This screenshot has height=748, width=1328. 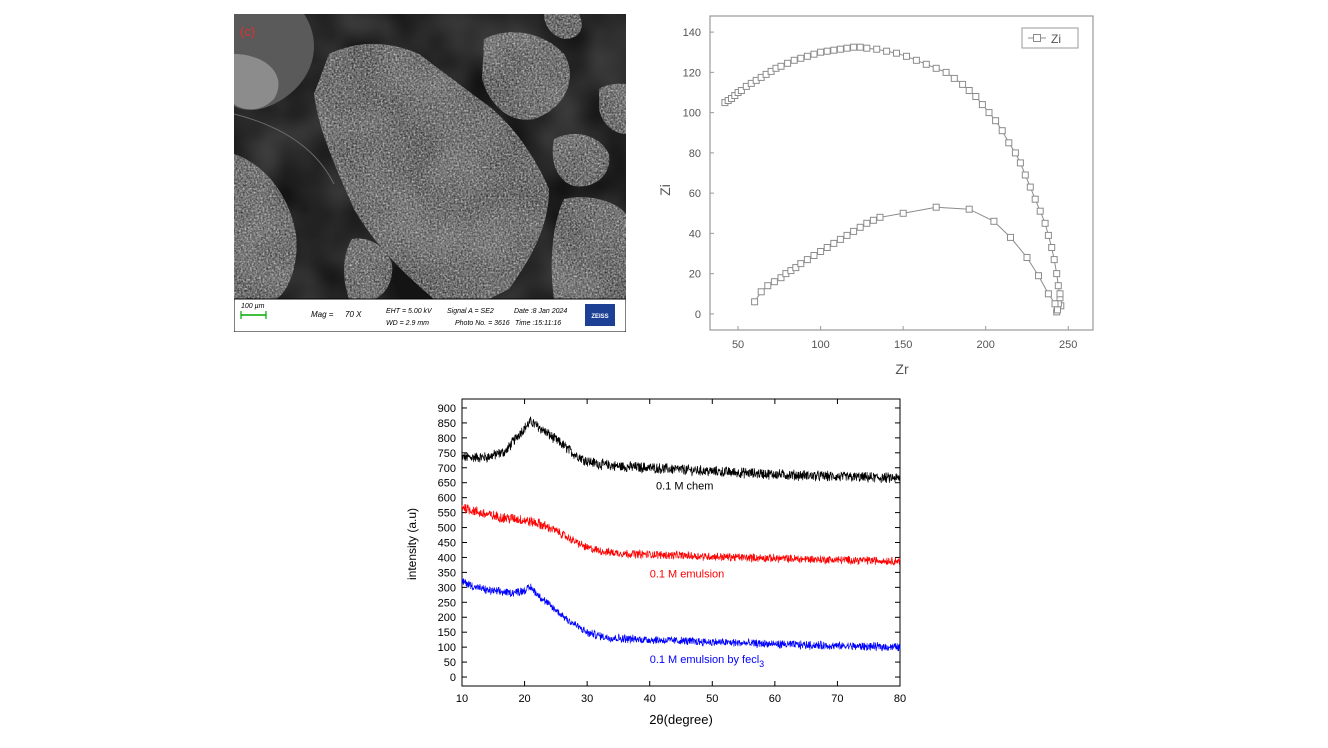 I want to click on mag-label: Mag =, so click(x=322, y=314).